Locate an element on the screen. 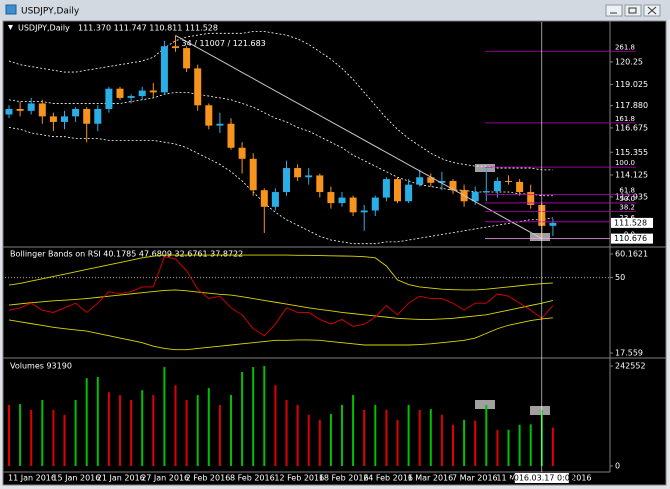 This screenshot has height=489, width=670. fibo-label: 61.8 is located at coordinates (627, 190).